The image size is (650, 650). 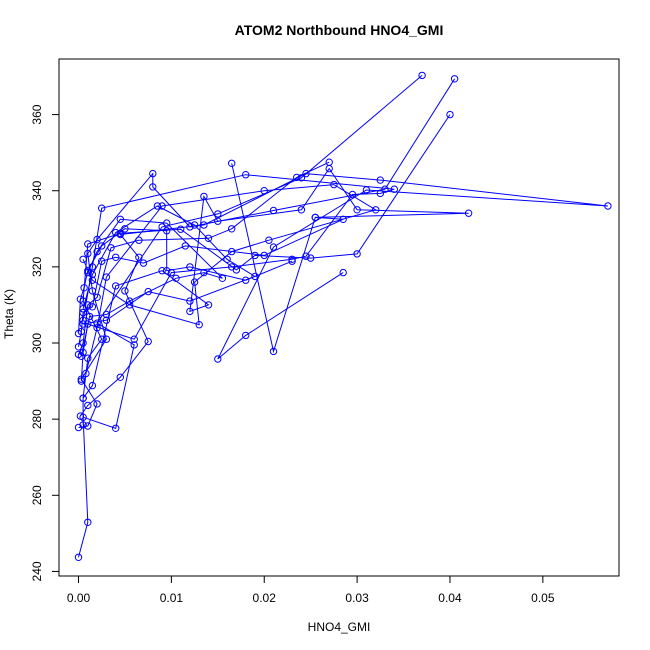 What do you see at coordinates (311, 590) in the screenshot?
I see `x-axis: 0.00 0.01 0.02 0.03 0.04 0.05` at bounding box center [311, 590].